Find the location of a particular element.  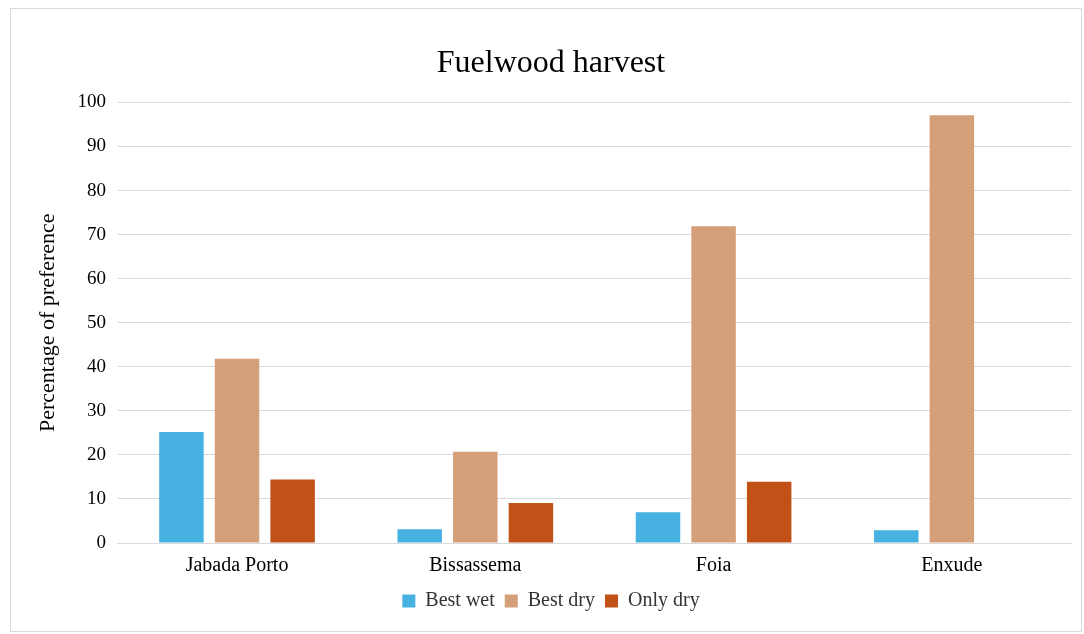

y-tick-label: 20 is located at coordinates (96, 453).